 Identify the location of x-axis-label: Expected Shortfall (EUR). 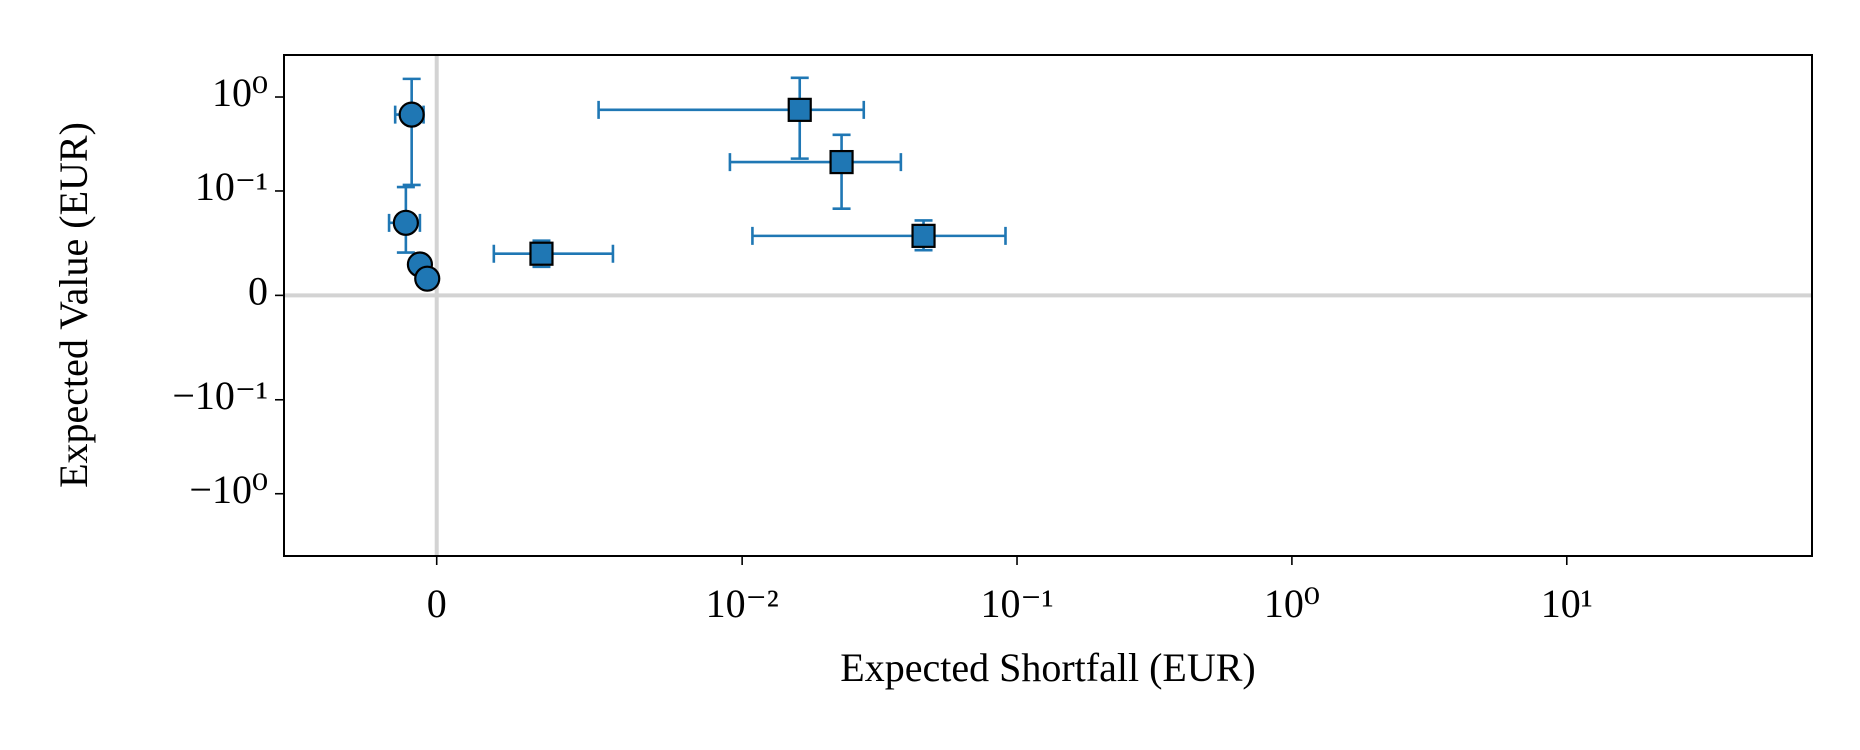
(1047, 667).